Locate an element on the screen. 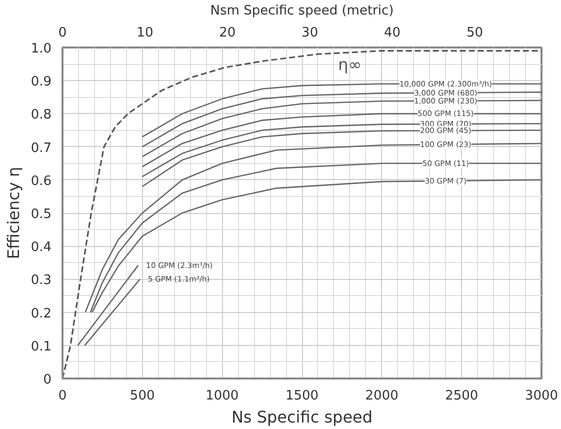  x2-axis-title: Nsm Specific speed (metric) is located at coordinates (302, 11).